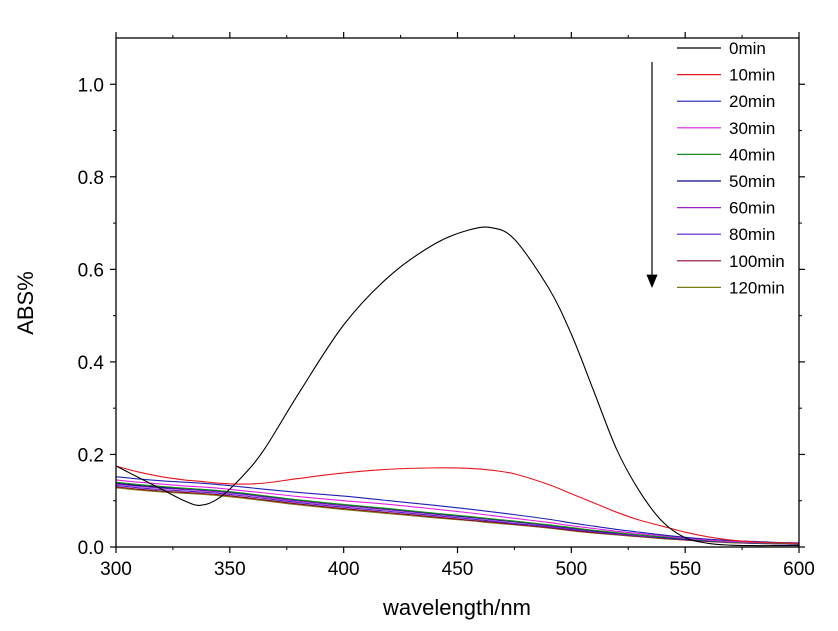  I want to click on y-tick-label: 1.0, so click(91, 85).